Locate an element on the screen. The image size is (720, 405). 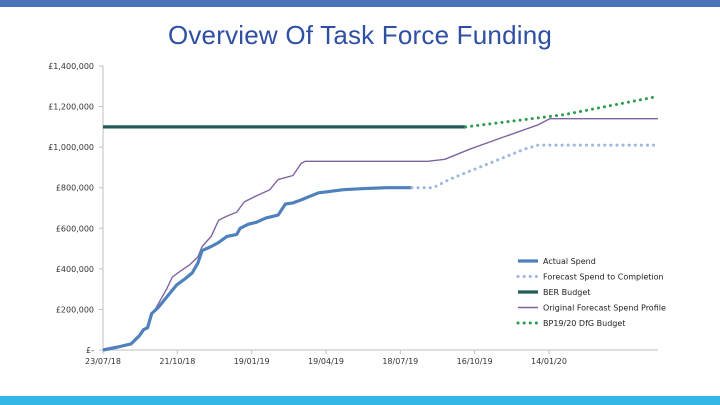
bottom-accent-bar is located at coordinates (360, 400).